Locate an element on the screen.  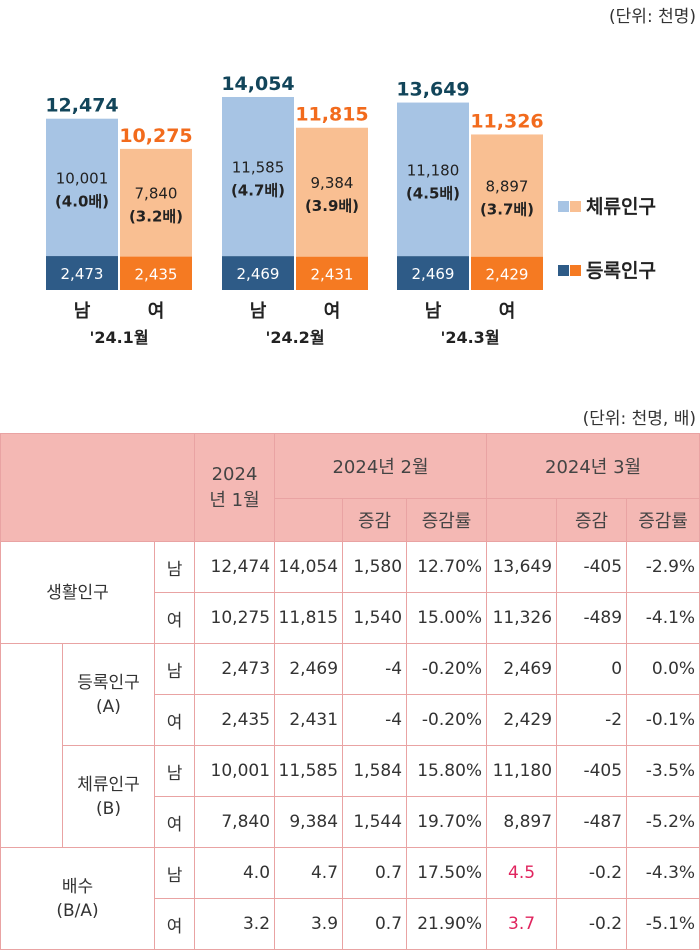
total-value-label: 12,474 is located at coordinates (81, 106).